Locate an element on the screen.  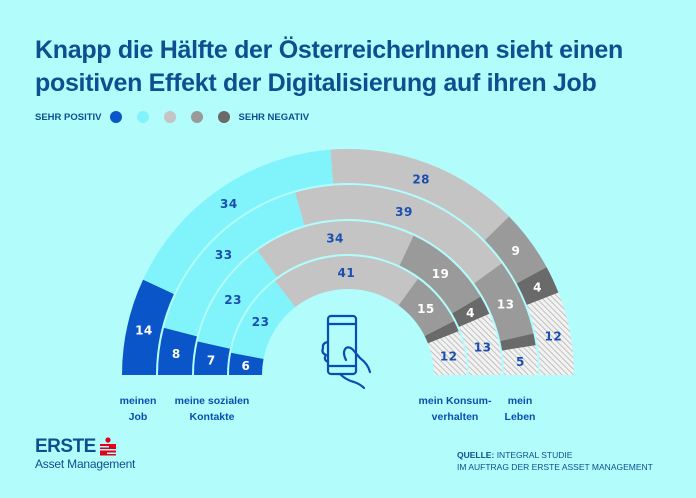
category-label-line: Leben is located at coordinates (520, 417).